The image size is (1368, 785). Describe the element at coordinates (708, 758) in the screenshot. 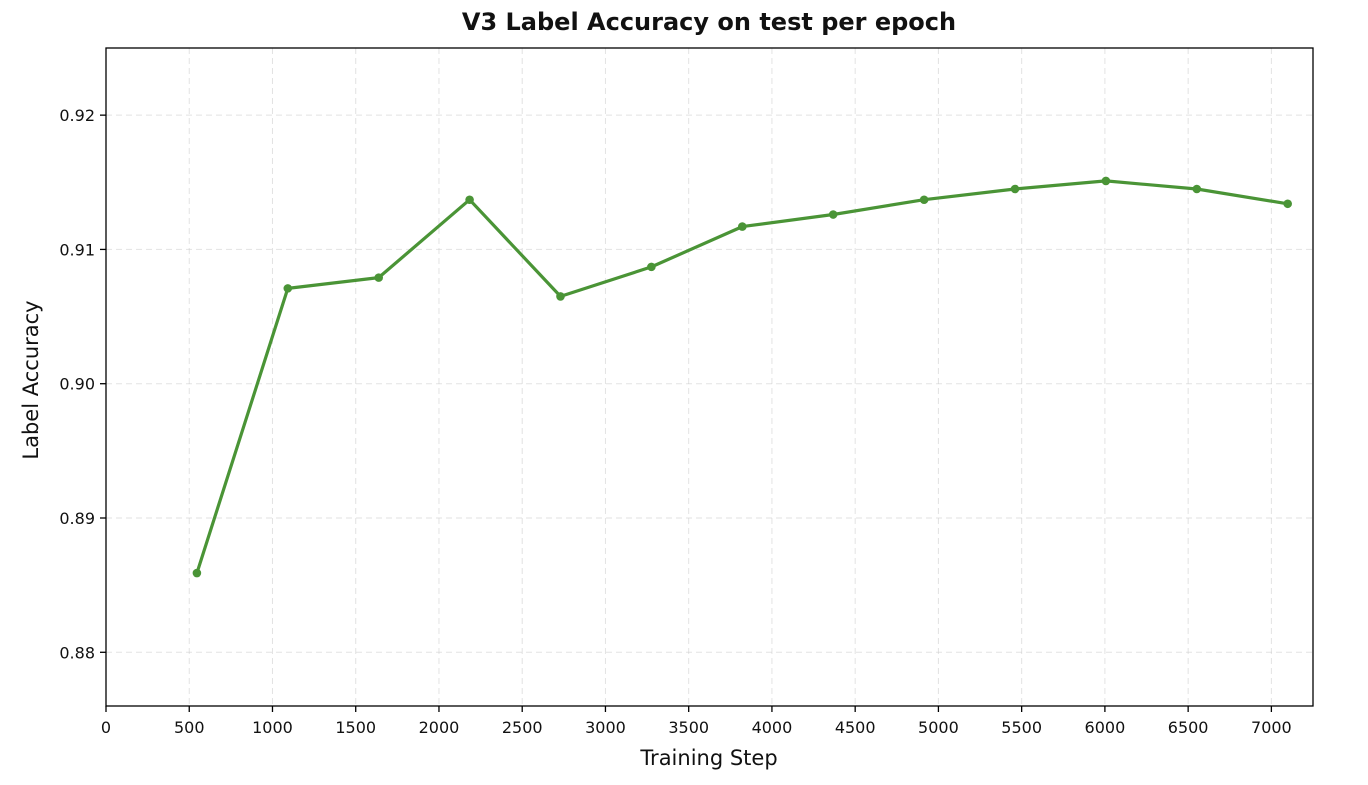

I see `x-axis-label: Training Step` at that location.